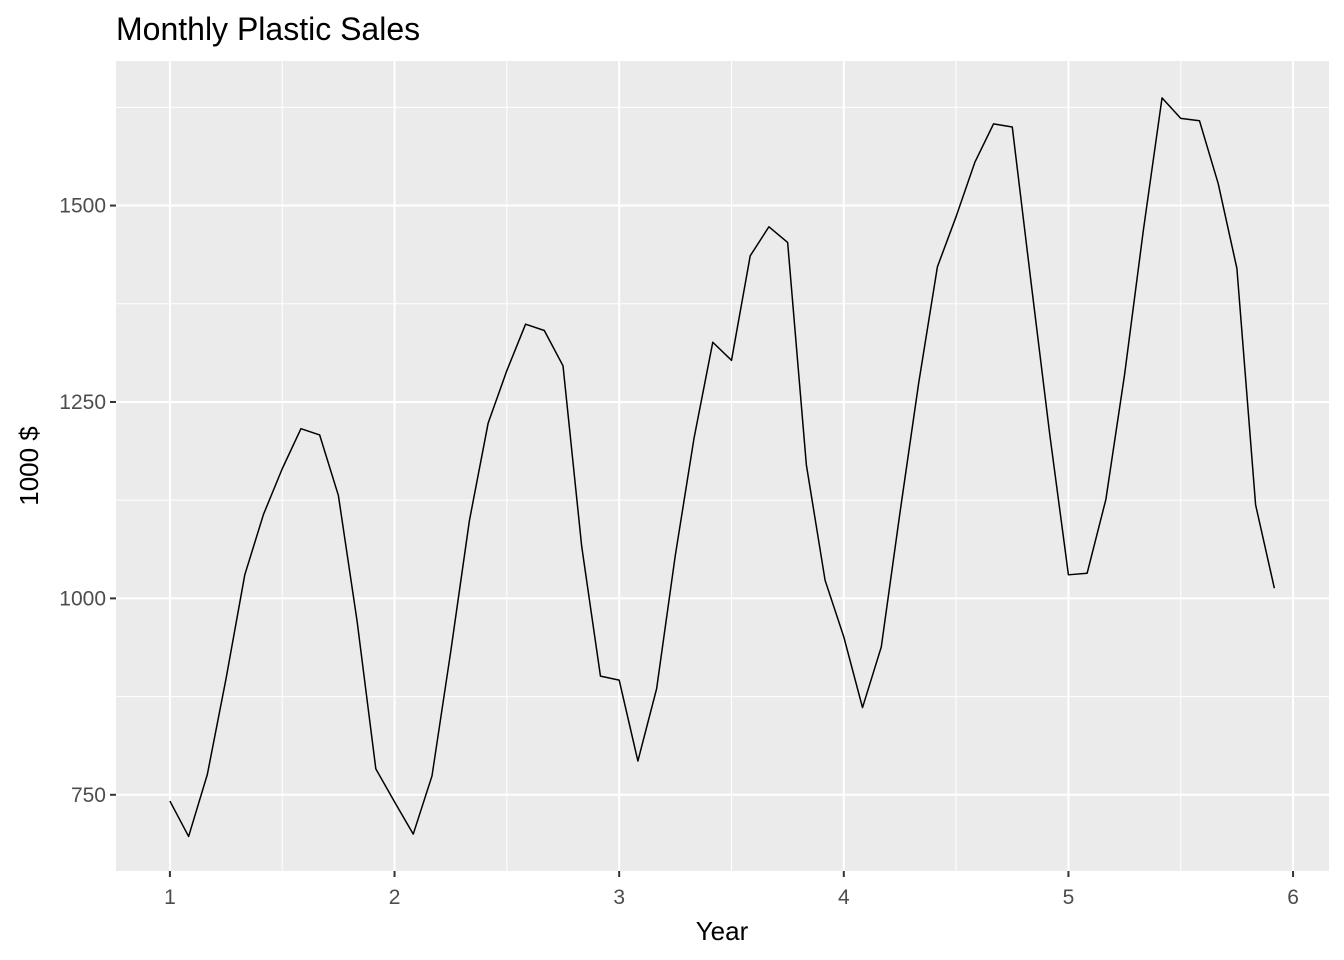 Image resolution: width=1344 pixels, height=960 pixels. What do you see at coordinates (29, 466) in the screenshot?
I see `y-axis-title: 1000 $` at bounding box center [29, 466].